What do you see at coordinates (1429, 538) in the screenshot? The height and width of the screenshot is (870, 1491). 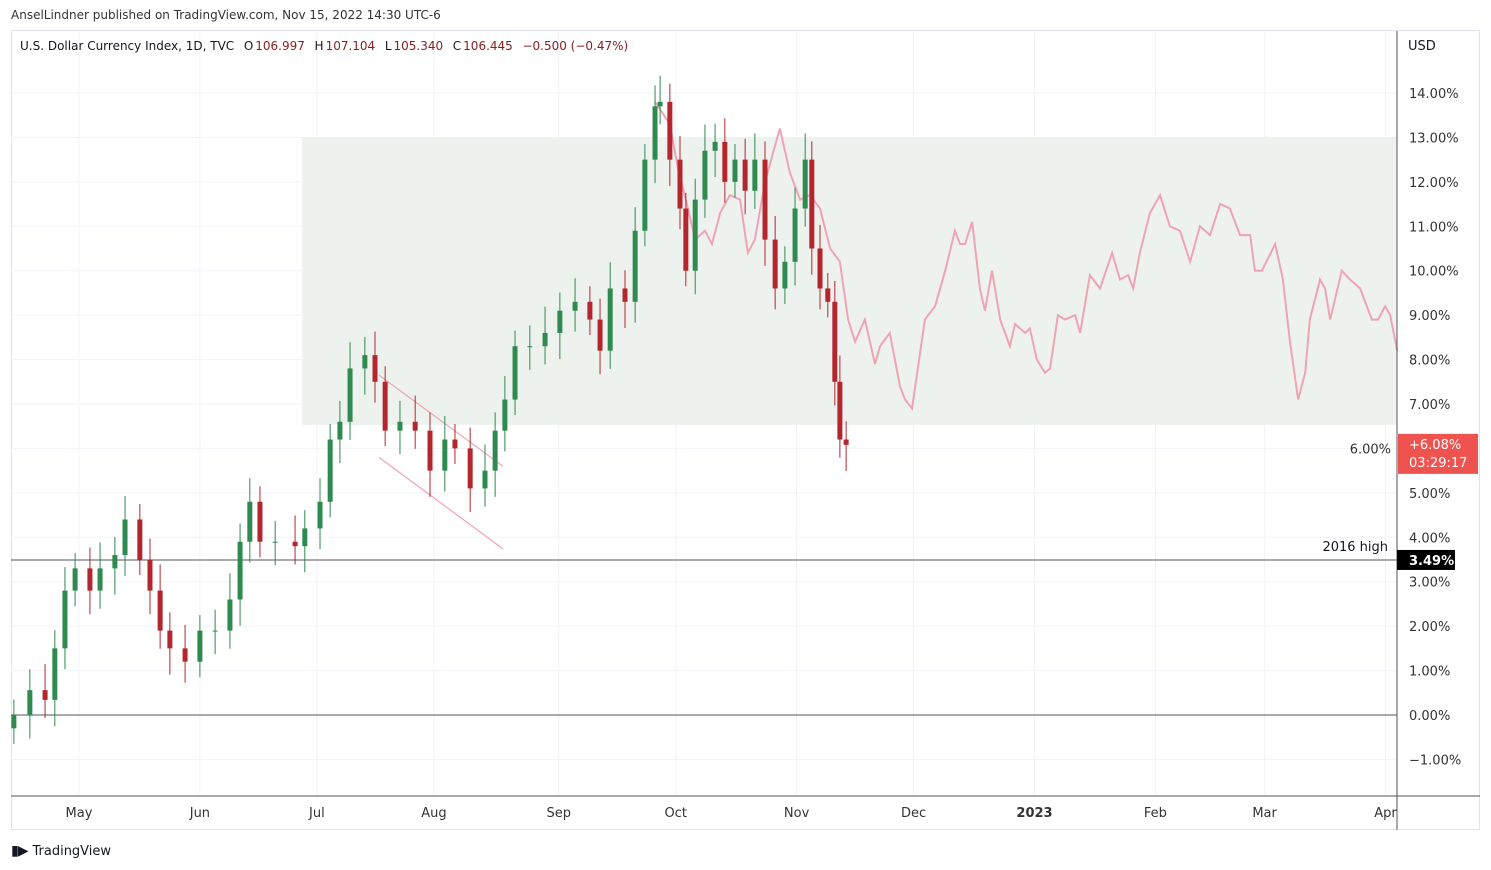 I see `y-tick-label: 4.00%` at bounding box center [1429, 538].